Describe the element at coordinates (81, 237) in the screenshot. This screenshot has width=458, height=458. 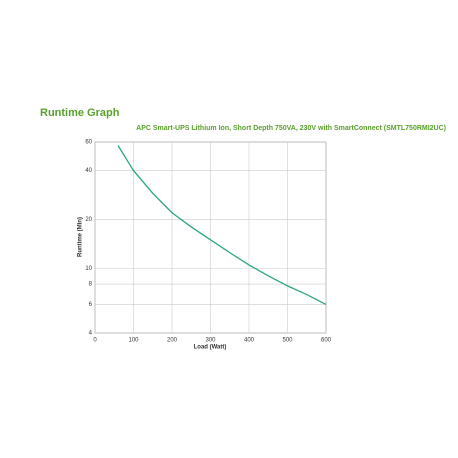
I see `y-axis-label: Runtime (Min)` at that location.